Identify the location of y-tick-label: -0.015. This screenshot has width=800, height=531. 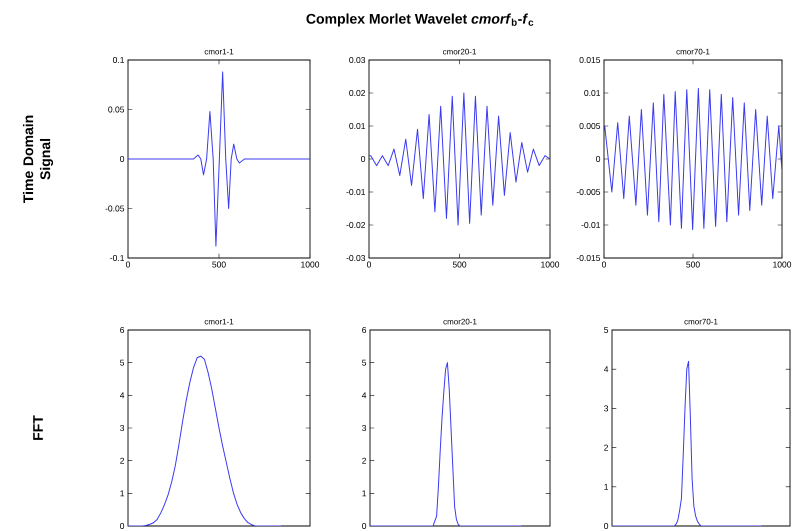
(588, 257).